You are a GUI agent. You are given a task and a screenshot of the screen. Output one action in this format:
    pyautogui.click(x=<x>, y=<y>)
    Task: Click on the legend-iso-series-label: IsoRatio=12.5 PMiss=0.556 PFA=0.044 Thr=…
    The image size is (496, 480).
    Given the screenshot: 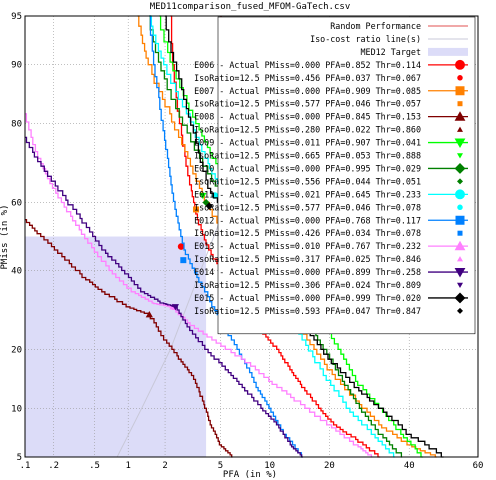 What is the action you would take?
    pyautogui.click(x=307, y=181)
    